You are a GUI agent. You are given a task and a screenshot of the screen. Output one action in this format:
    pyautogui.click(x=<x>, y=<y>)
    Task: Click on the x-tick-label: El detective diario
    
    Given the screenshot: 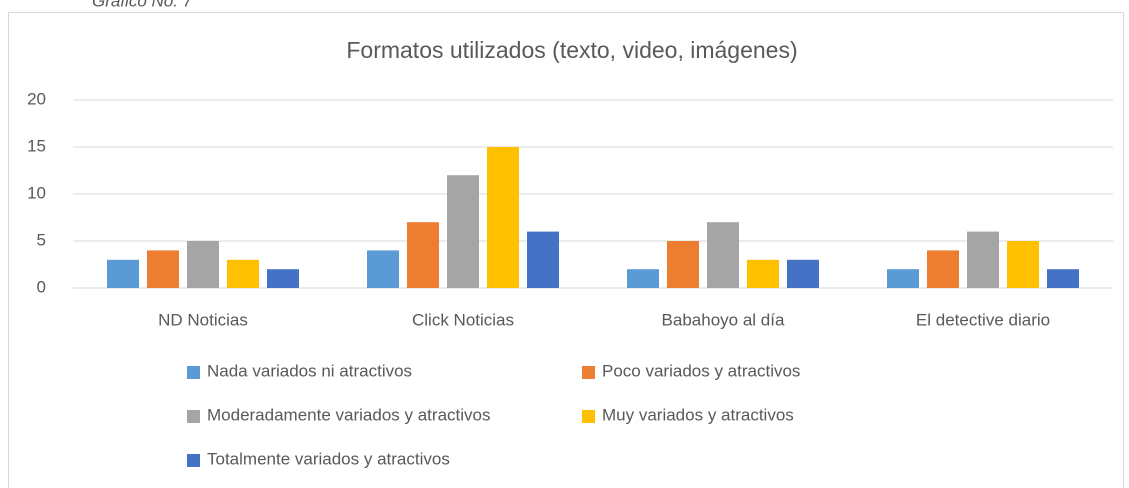 What is the action you would take?
    pyautogui.click(x=983, y=319)
    